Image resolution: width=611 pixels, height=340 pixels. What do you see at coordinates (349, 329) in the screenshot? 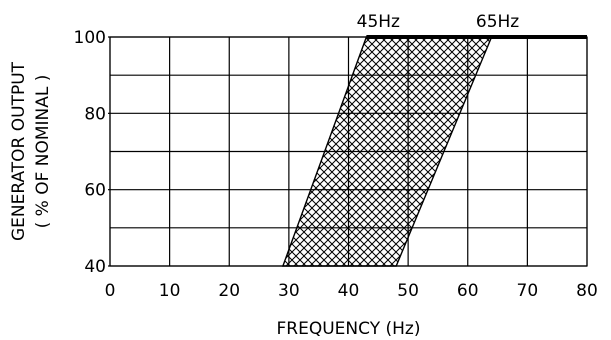
I see `x-axis-label: FREQUENCY (Hz)` at bounding box center [349, 329].